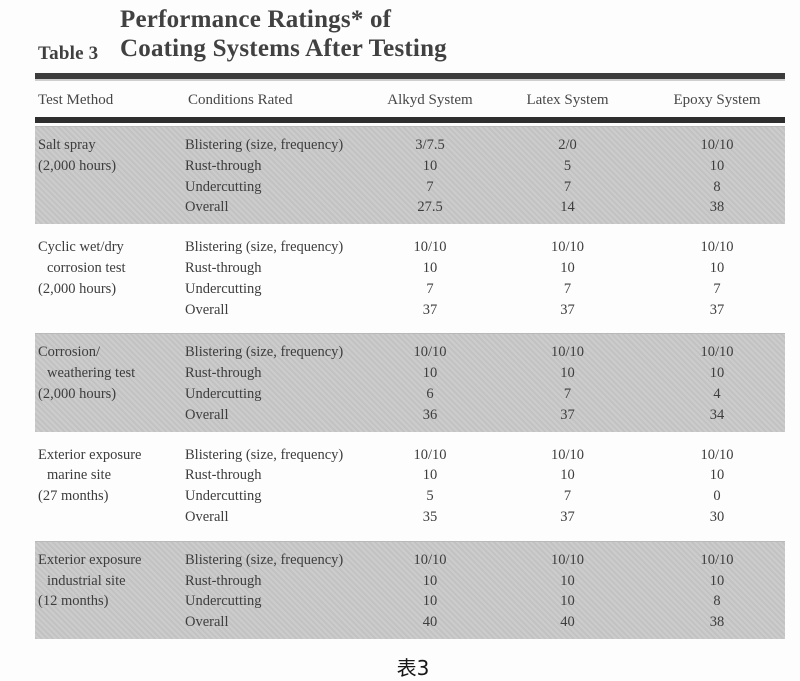 This screenshot has height=681, width=800. Describe the element at coordinates (430, 591) in the screenshot. I see `alkyd-values-cell: 10/10 10 10 40` at that location.